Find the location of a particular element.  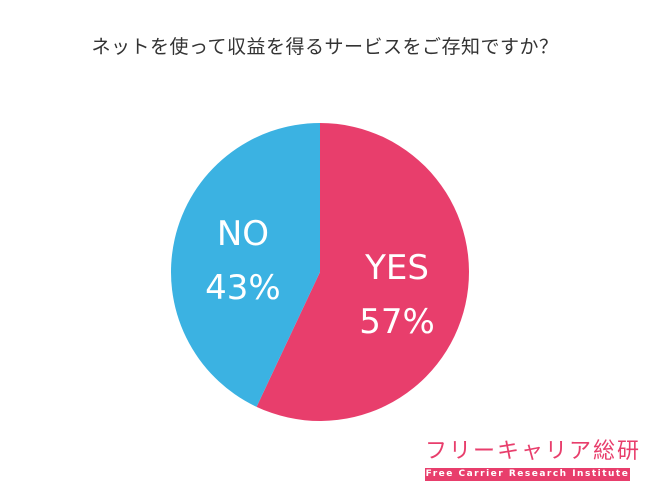

slice-label-yes: YES is located at coordinates (396, 268).